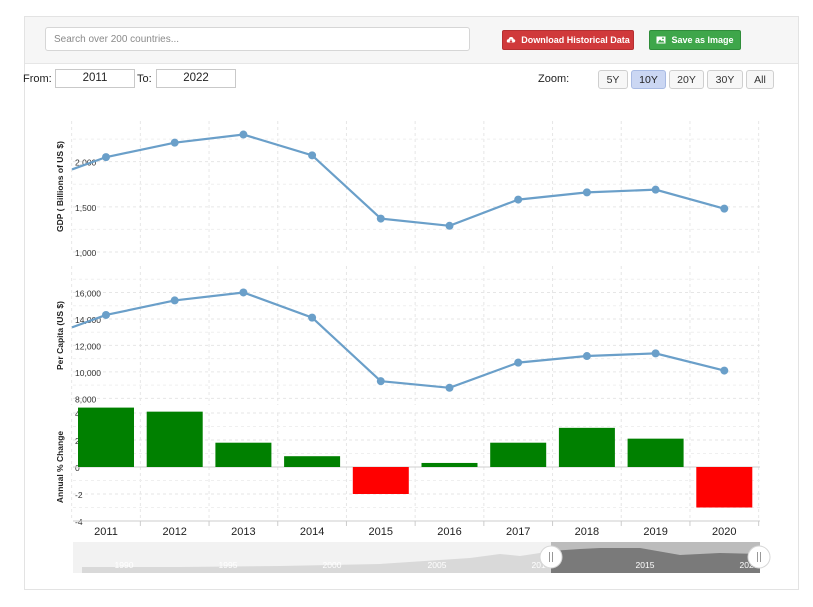 This screenshot has height=607, width=813. I want to click on zoom-20y-button: 20Y, so click(686, 79).